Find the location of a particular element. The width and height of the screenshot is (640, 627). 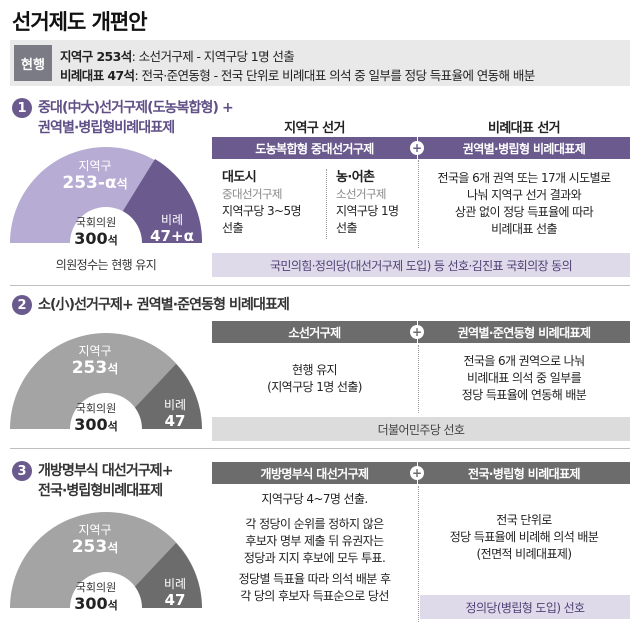

option-3-total-seats: 국회의원 300석 is located at coordinates (96, 597).